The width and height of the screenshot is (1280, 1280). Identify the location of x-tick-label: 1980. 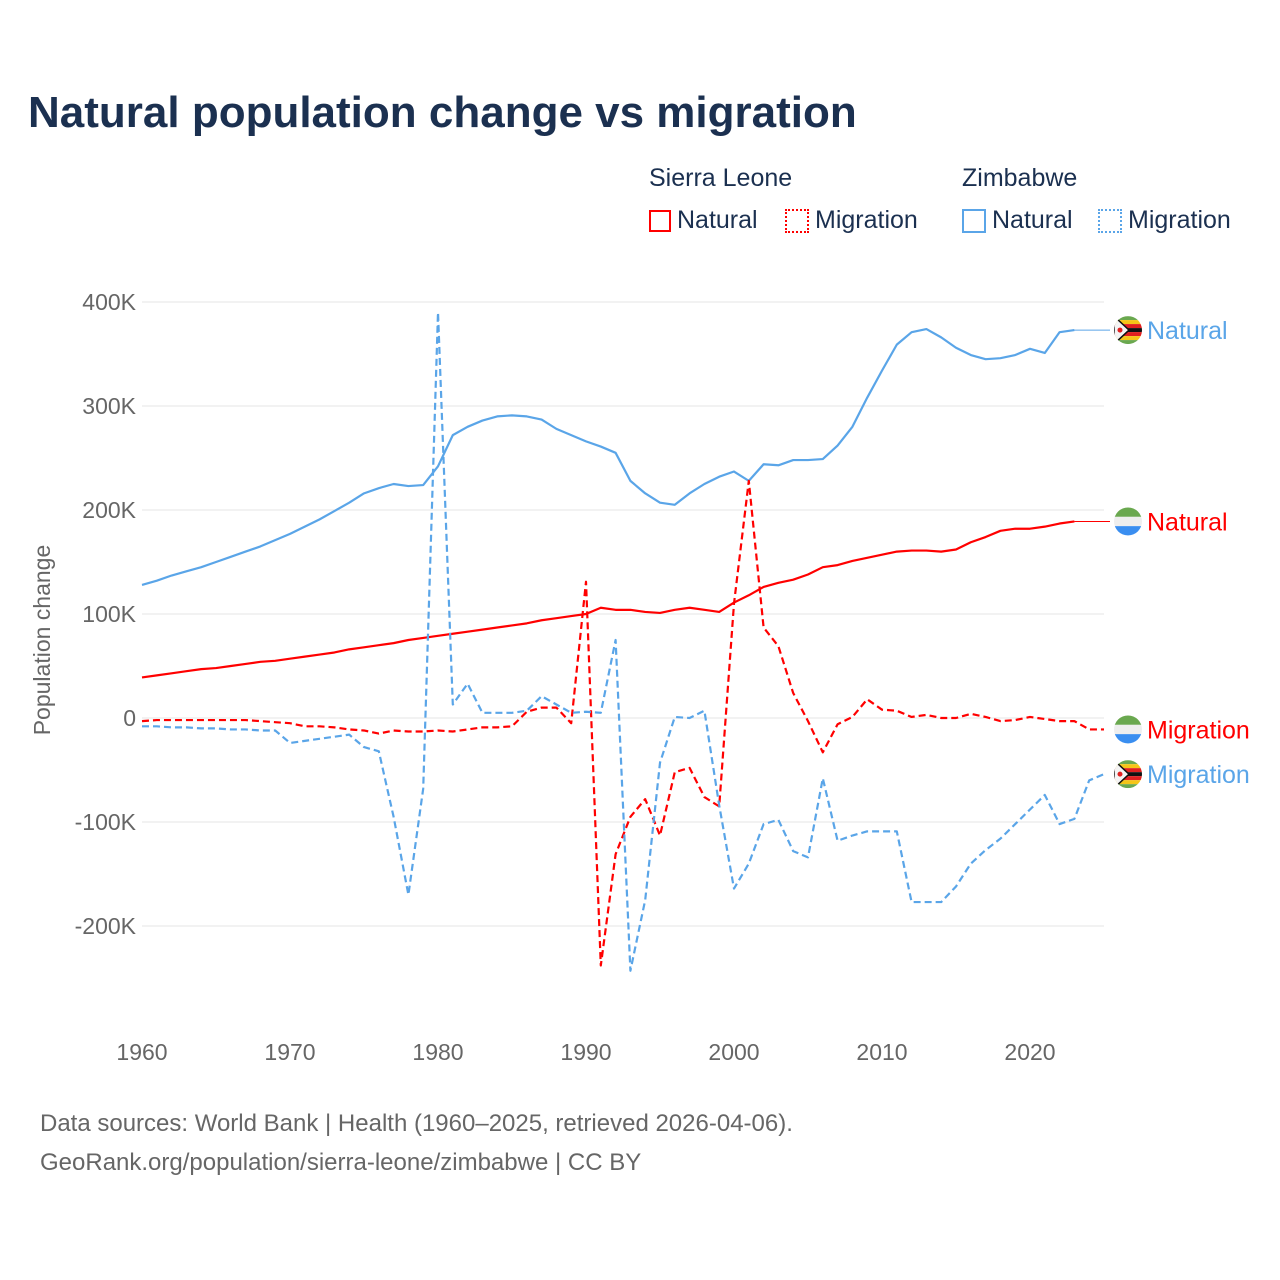
(437, 1052).